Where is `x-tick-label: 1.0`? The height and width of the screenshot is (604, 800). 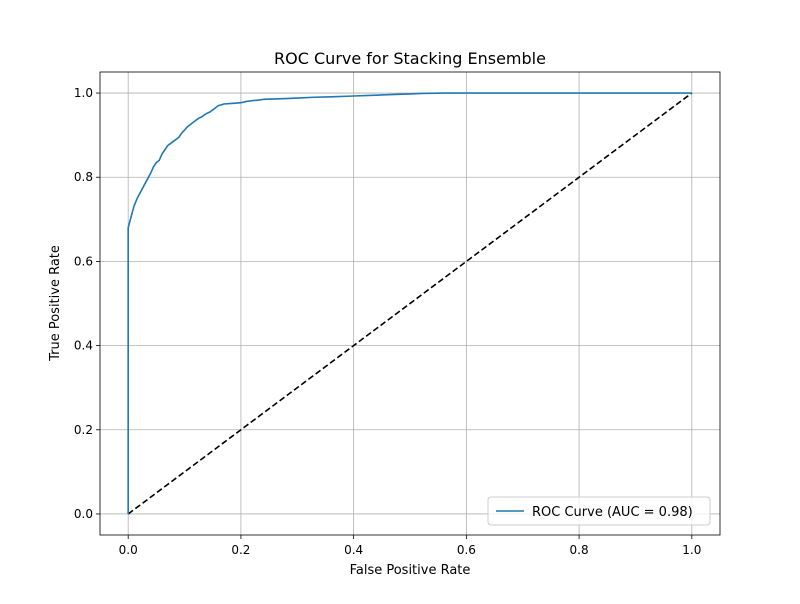
x-tick-label: 1.0 is located at coordinates (691, 550).